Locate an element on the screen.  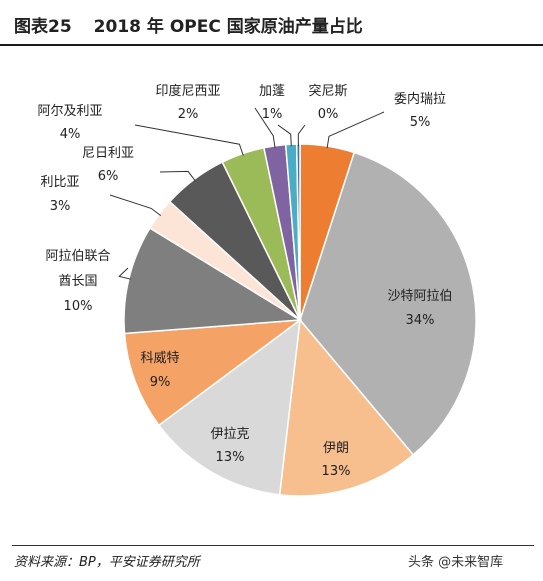
slice-label-2: 沙特阿拉伯 is located at coordinates (419, 296).